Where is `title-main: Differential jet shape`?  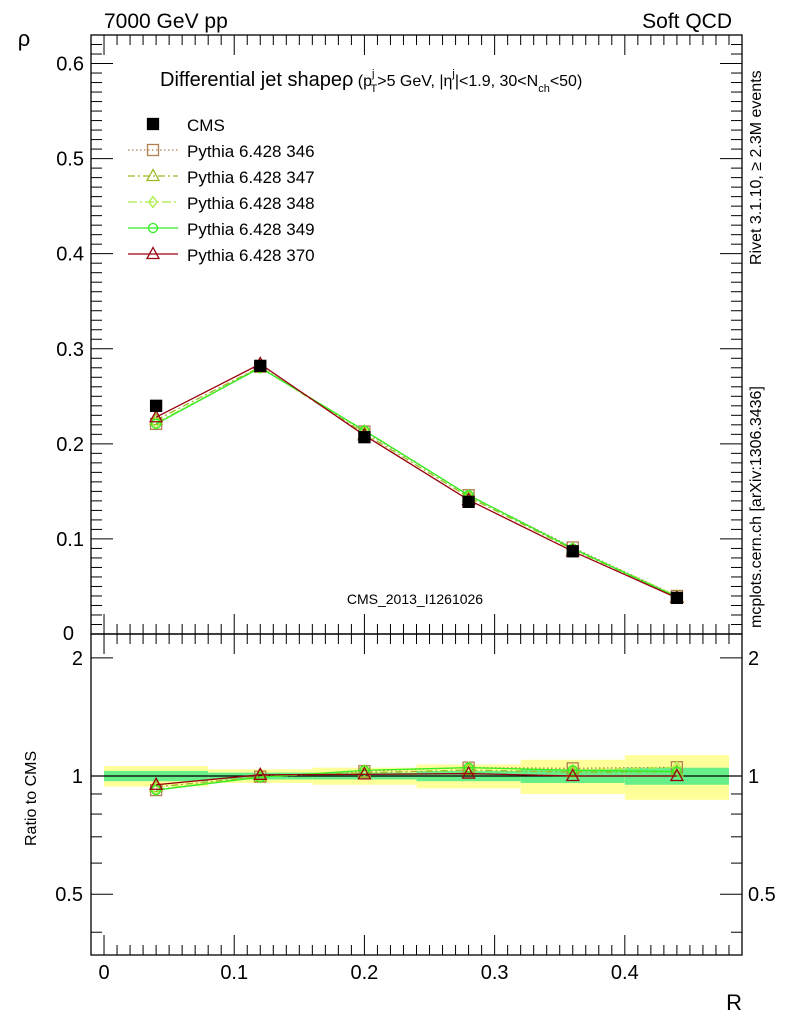
title-main: Differential jet shape is located at coordinates (251, 80).